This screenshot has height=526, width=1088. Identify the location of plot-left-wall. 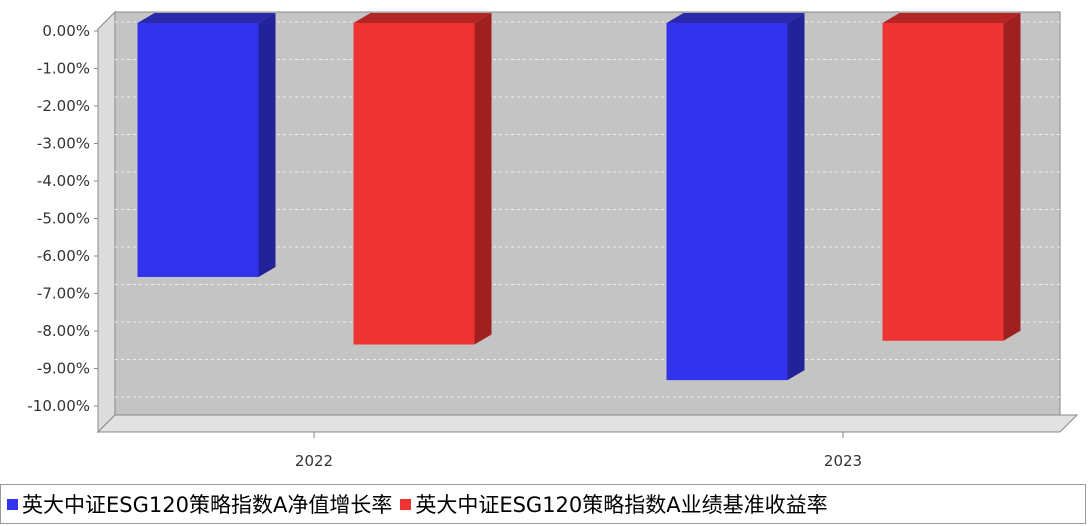
(106, 222).